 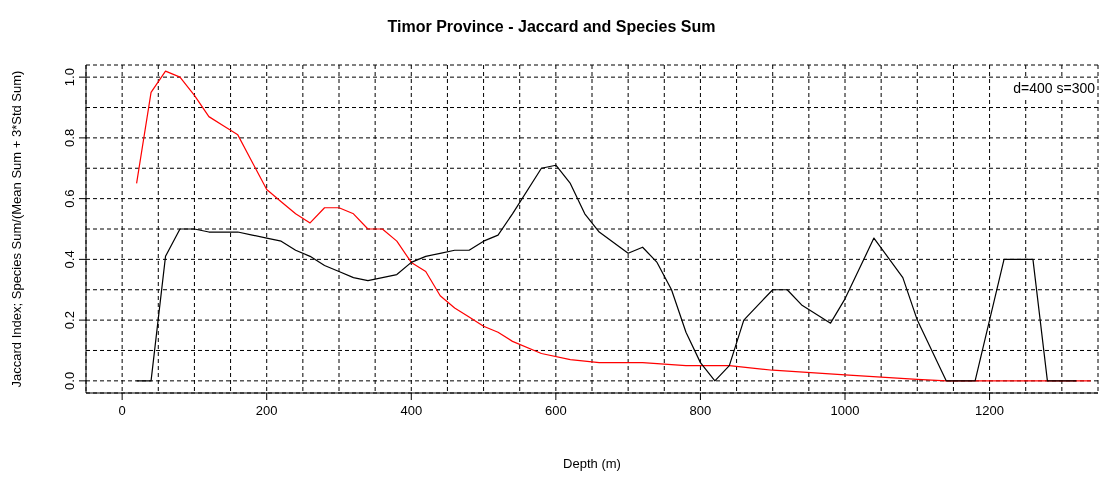 I want to click on y-tick-label: 0.6, so click(x=70, y=198).